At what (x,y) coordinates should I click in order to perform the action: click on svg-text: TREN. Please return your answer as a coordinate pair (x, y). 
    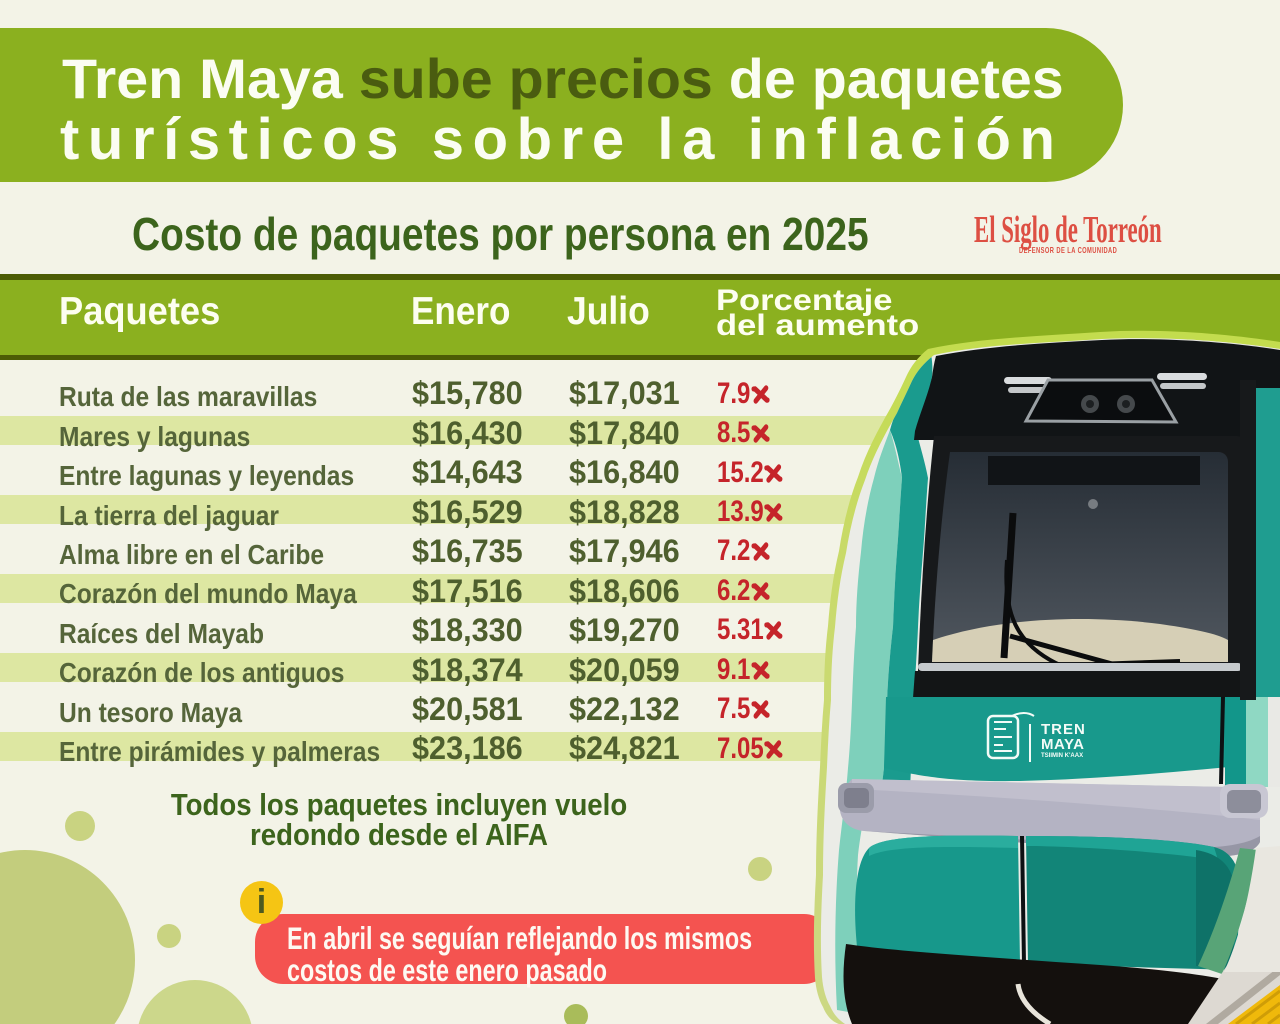
    Looking at the image, I should click on (1063, 729).